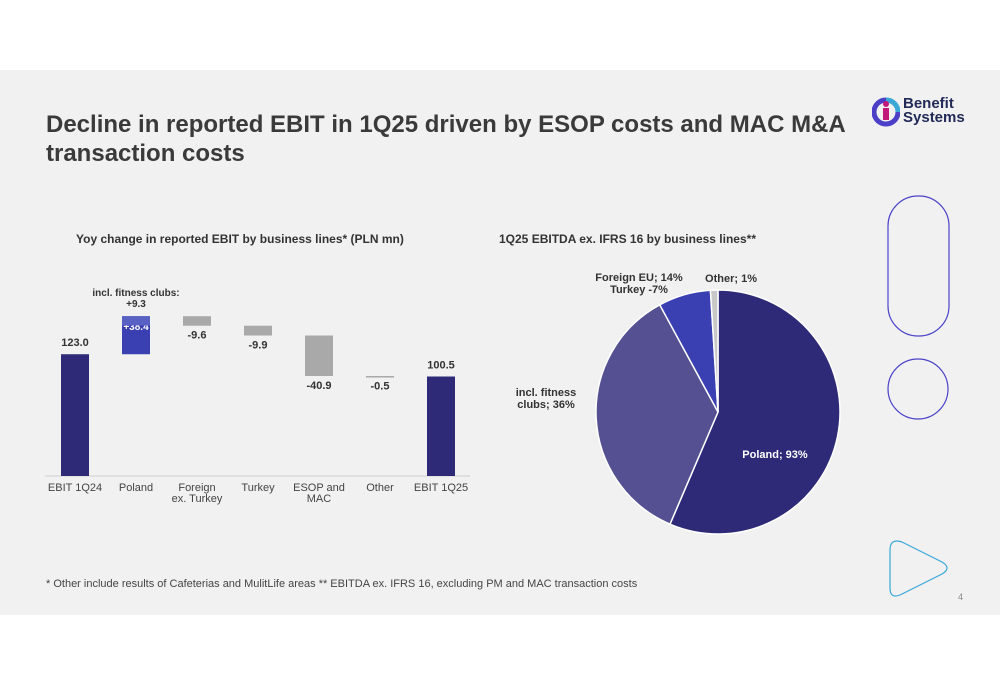 The height and width of the screenshot is (685, 1000). I want to click on pie-label-other: Other; 1%, so click(731, 279).